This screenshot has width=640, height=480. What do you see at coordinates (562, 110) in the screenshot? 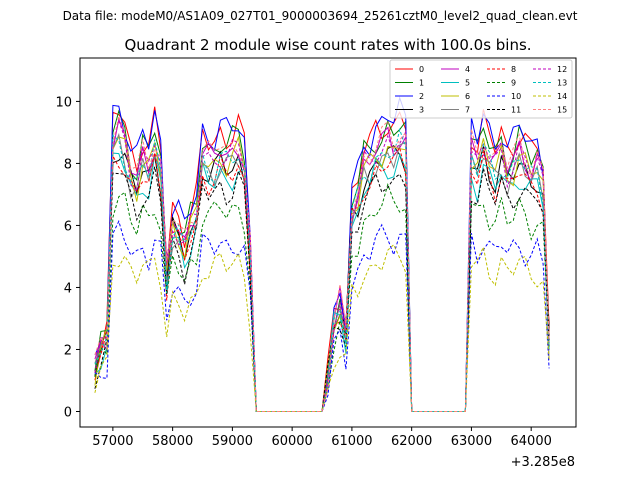
I see `legend-label: 15` at bounding box center [562, 110].